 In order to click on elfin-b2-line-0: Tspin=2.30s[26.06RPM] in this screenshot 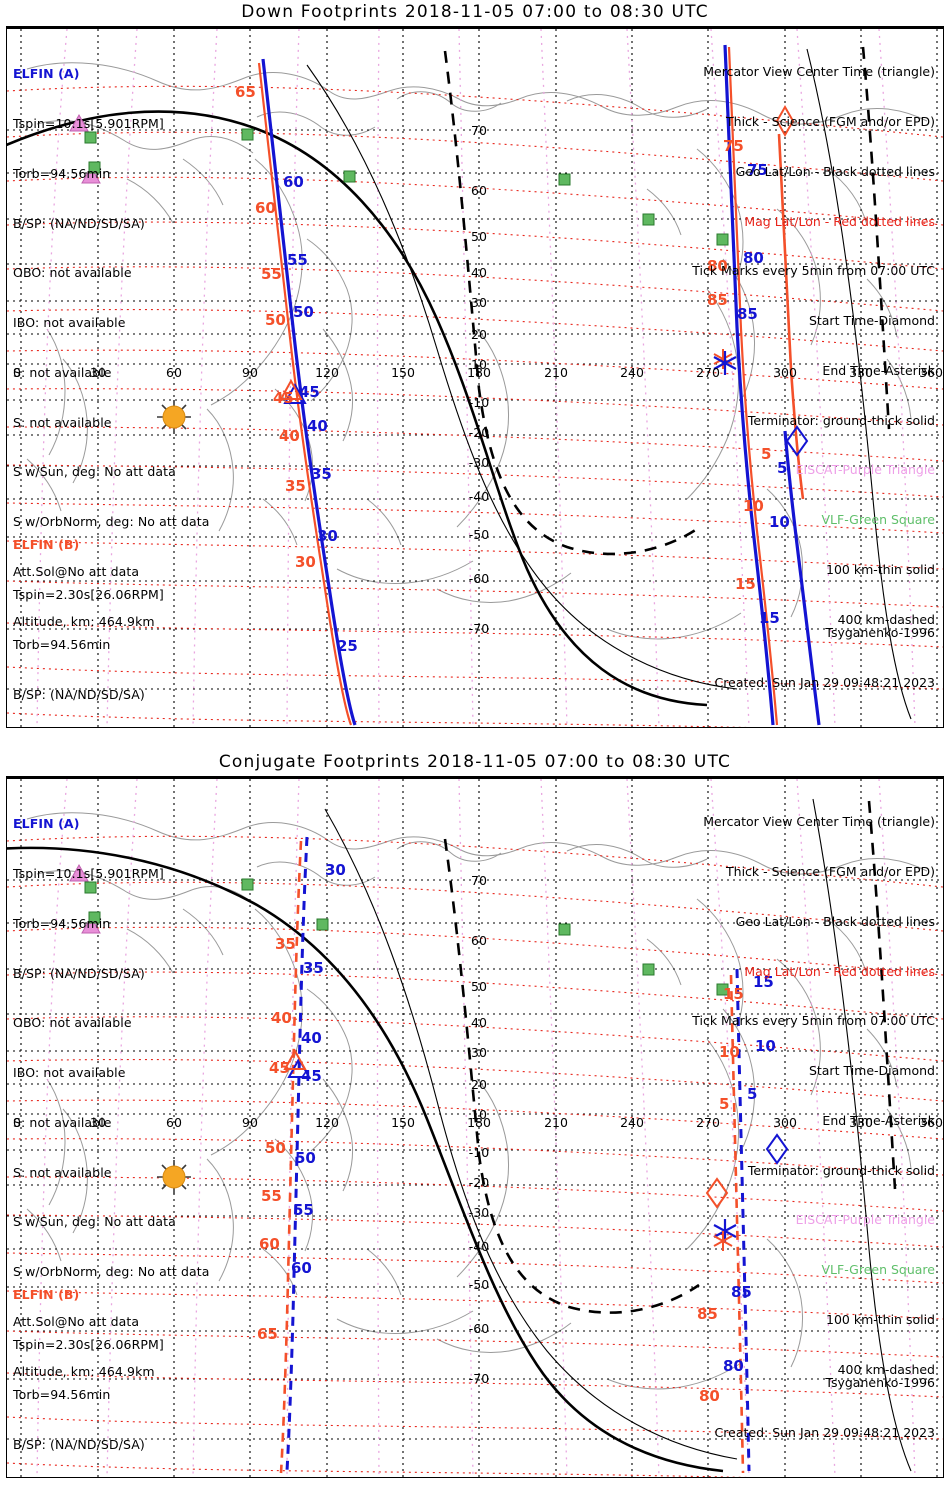, I will do `click(88, 1344)`.